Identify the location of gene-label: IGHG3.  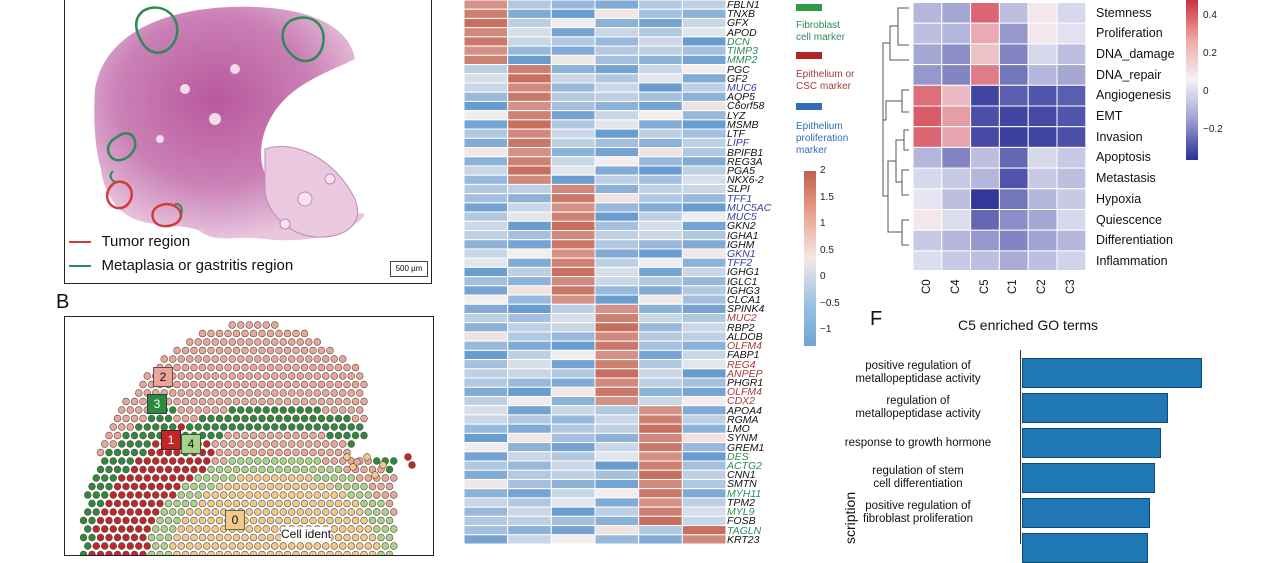
(743, 290).